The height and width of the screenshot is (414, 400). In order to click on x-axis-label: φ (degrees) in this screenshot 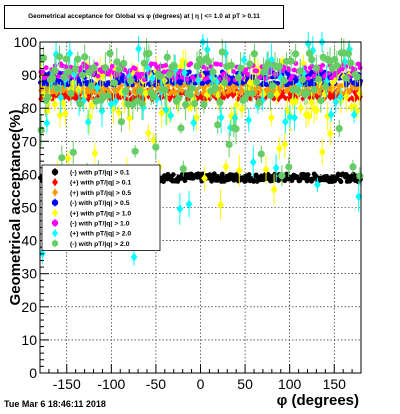, I will do `click(318, 400)`.